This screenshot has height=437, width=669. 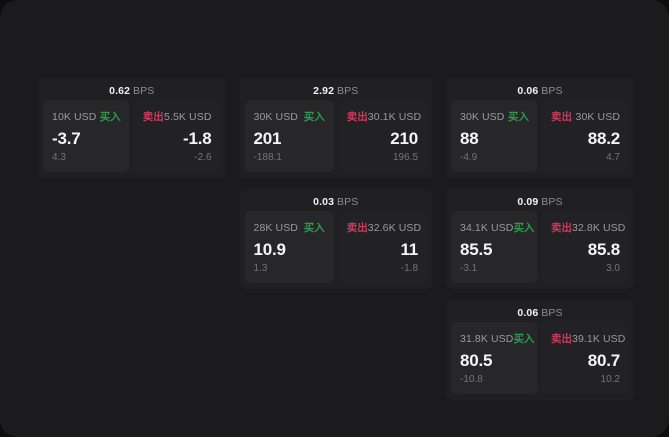 I want to click on buy-panel: 10K USD 买入 -3.7 4.3, so click(x=86, y=136).